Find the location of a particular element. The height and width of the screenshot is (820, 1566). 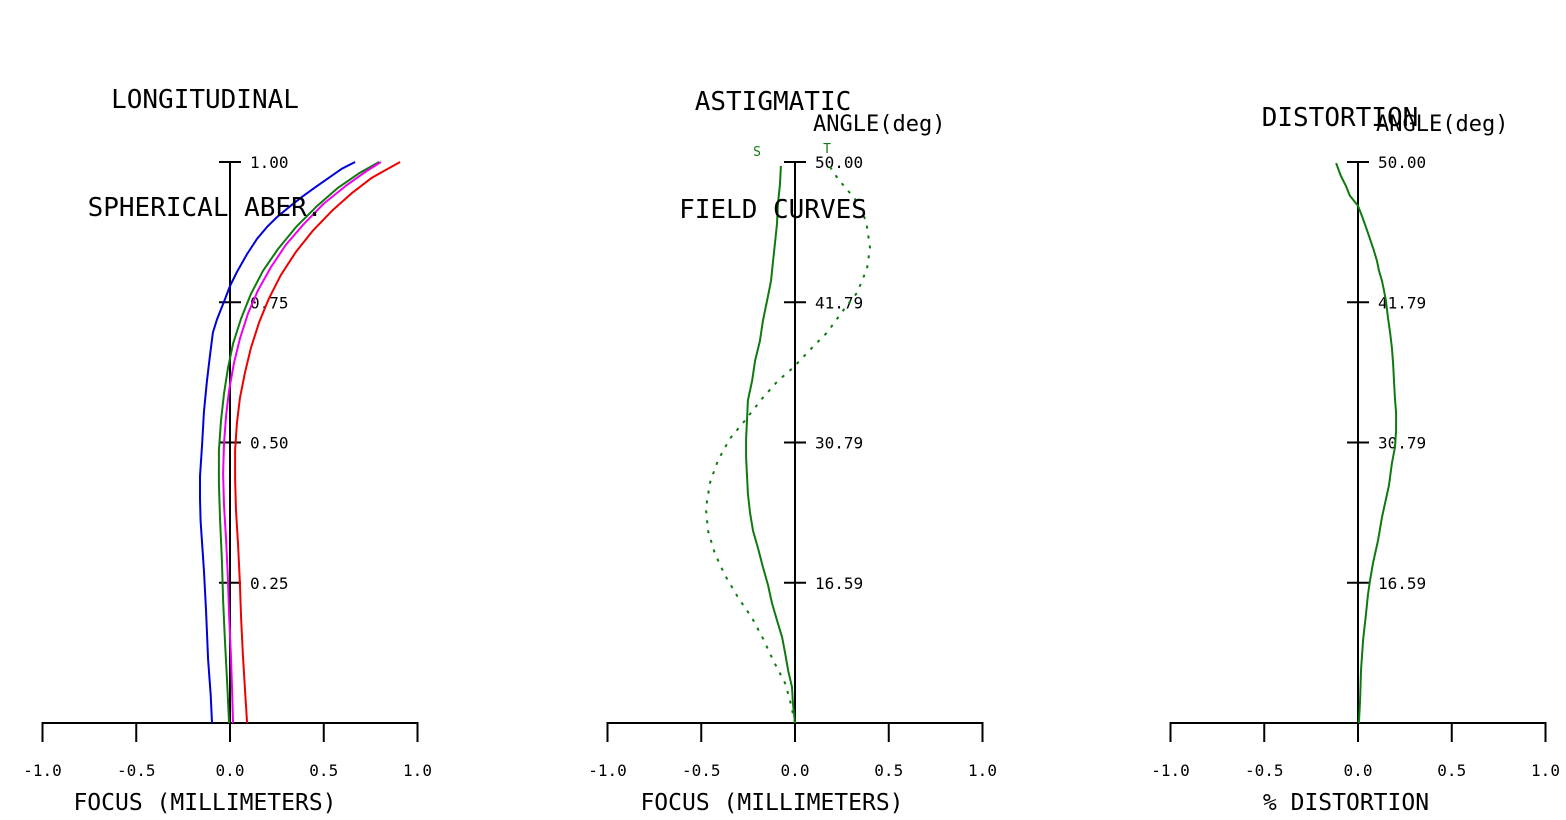

chart-title-line: SPHERICAL ABER. is located at coordinates (205, 208).